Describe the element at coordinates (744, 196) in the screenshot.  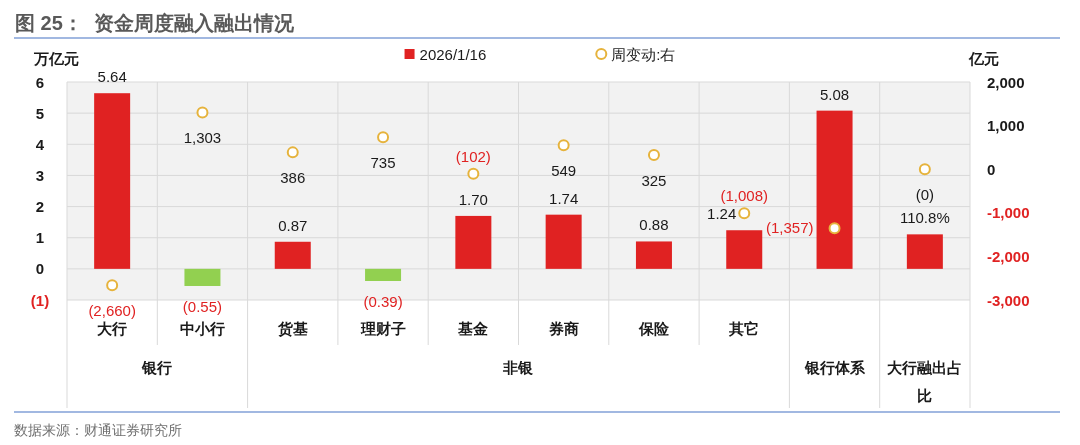
I see `data-label: (1,008)` at that location.